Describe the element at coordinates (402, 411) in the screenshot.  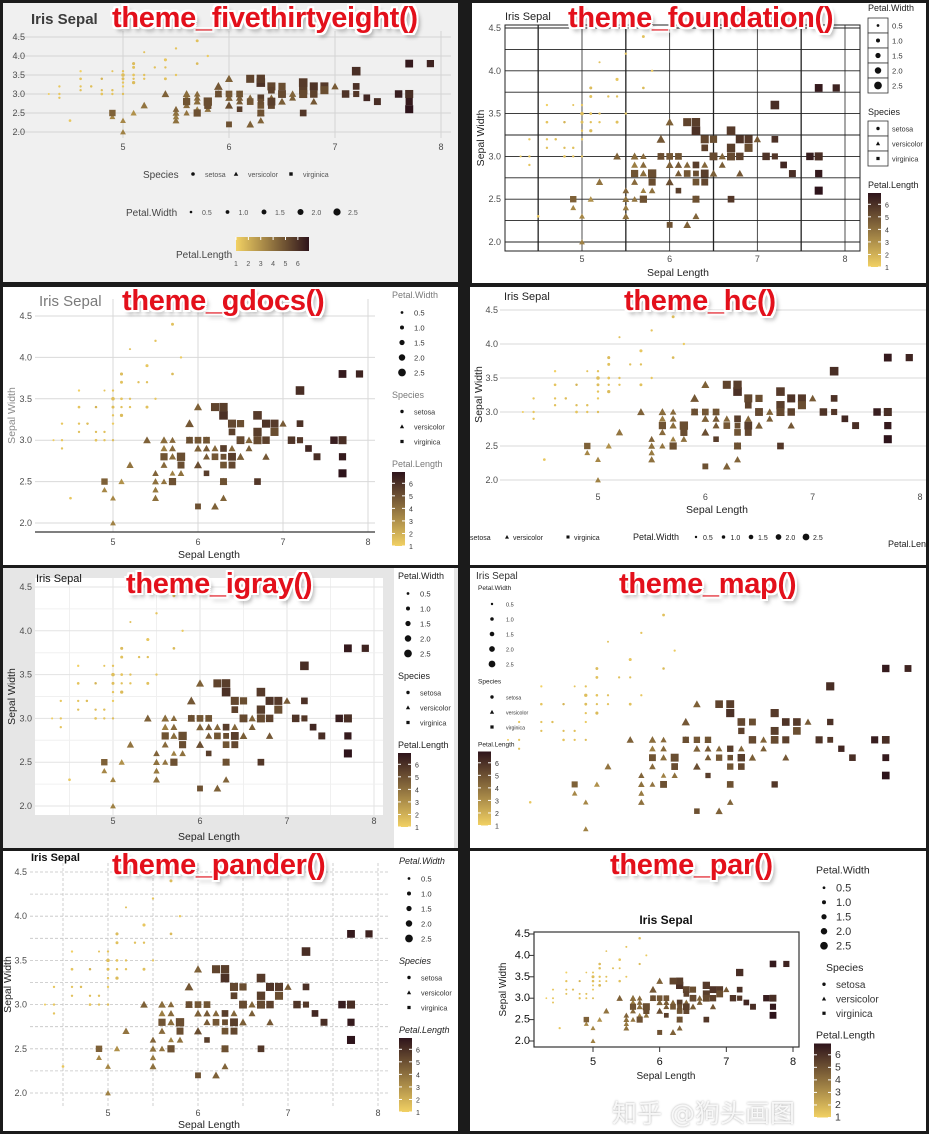
I see `legend-key-setosa` at that location.